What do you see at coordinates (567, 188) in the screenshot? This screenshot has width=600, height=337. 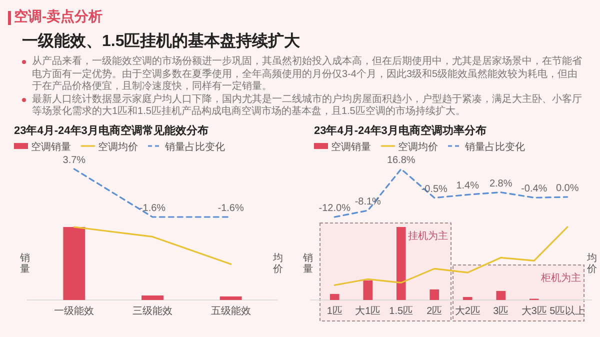 I see `data-label: 0.0%` at bounding box center [567, 188].